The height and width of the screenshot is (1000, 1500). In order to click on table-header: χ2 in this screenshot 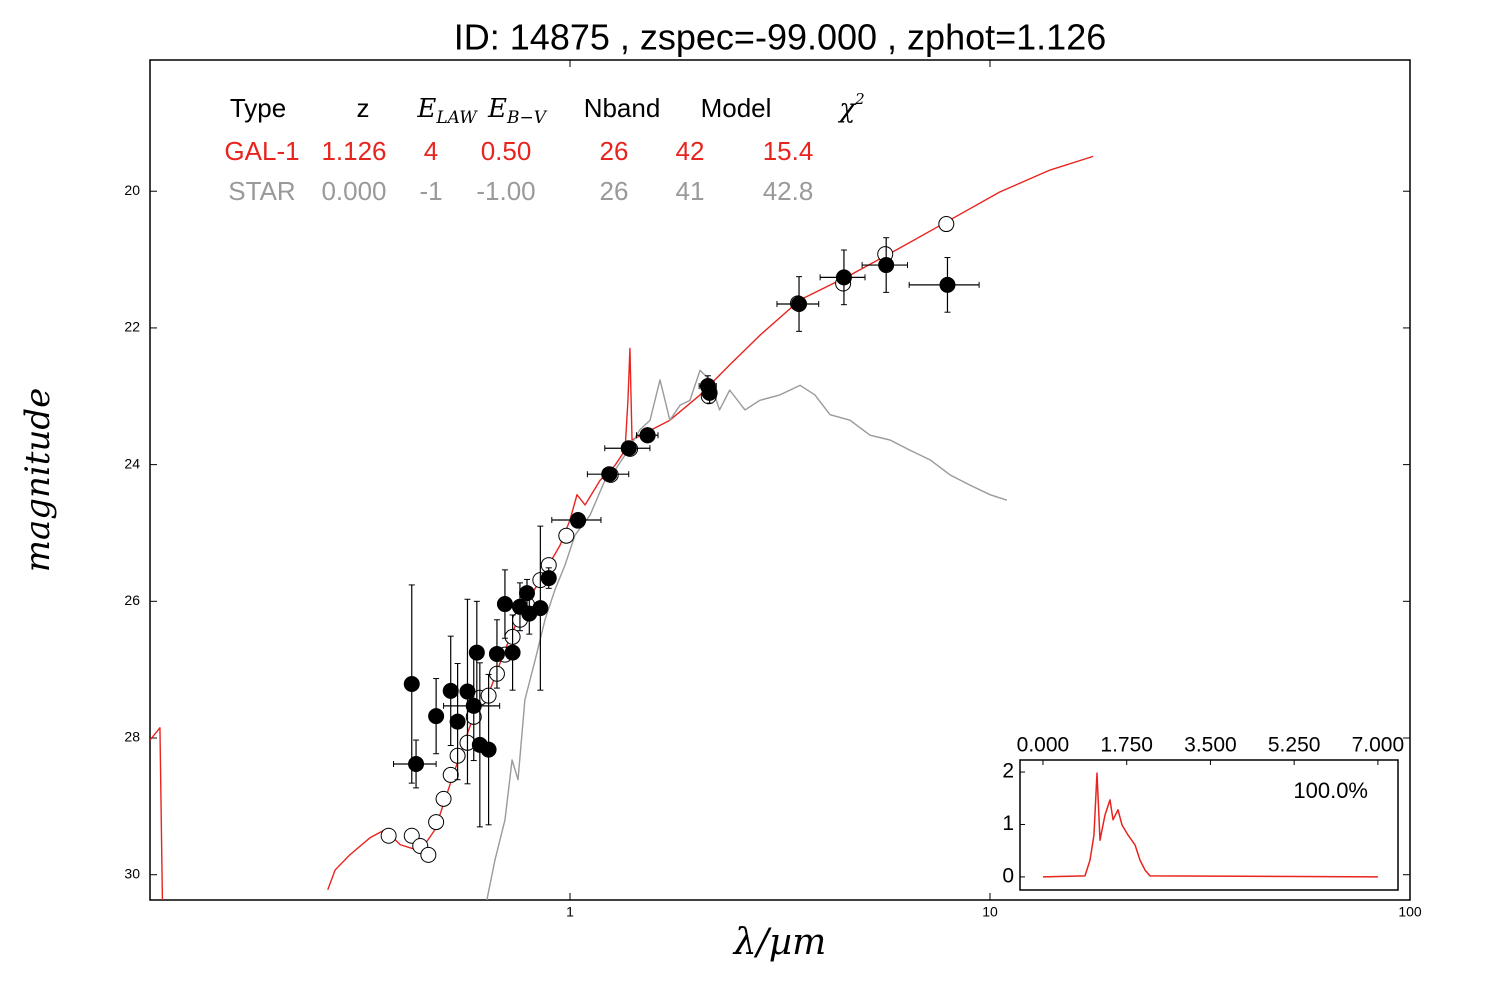, I will do `click(850, 107)`.